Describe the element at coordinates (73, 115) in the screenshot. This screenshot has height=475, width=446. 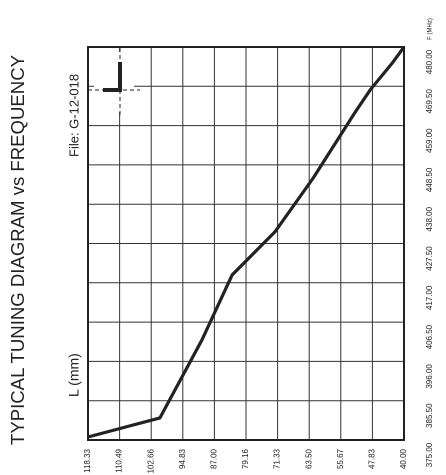
I see `file-label: File: G-12-018` at that location.